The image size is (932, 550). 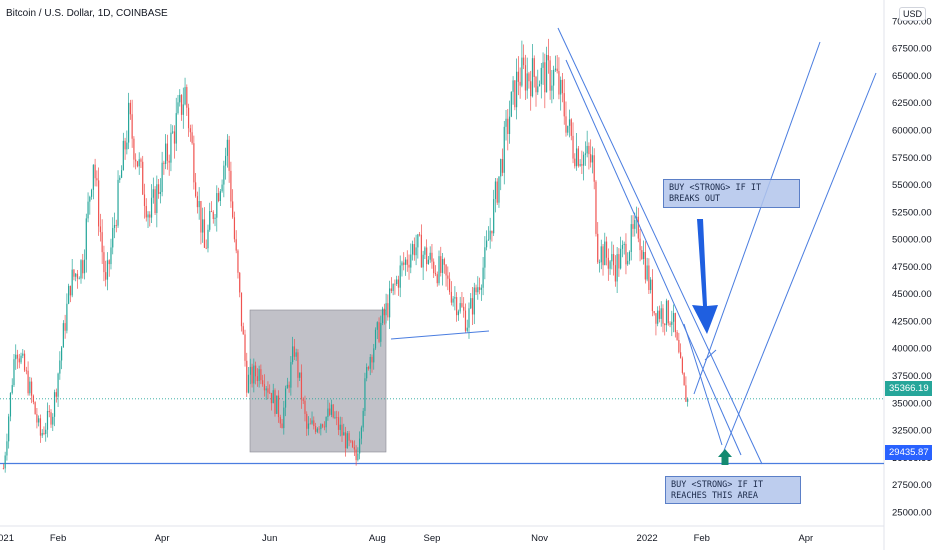 What do you see at coordinates (757, 218) in the screenshot?
I see `channel-left-line` at bounding box center [757, 218].